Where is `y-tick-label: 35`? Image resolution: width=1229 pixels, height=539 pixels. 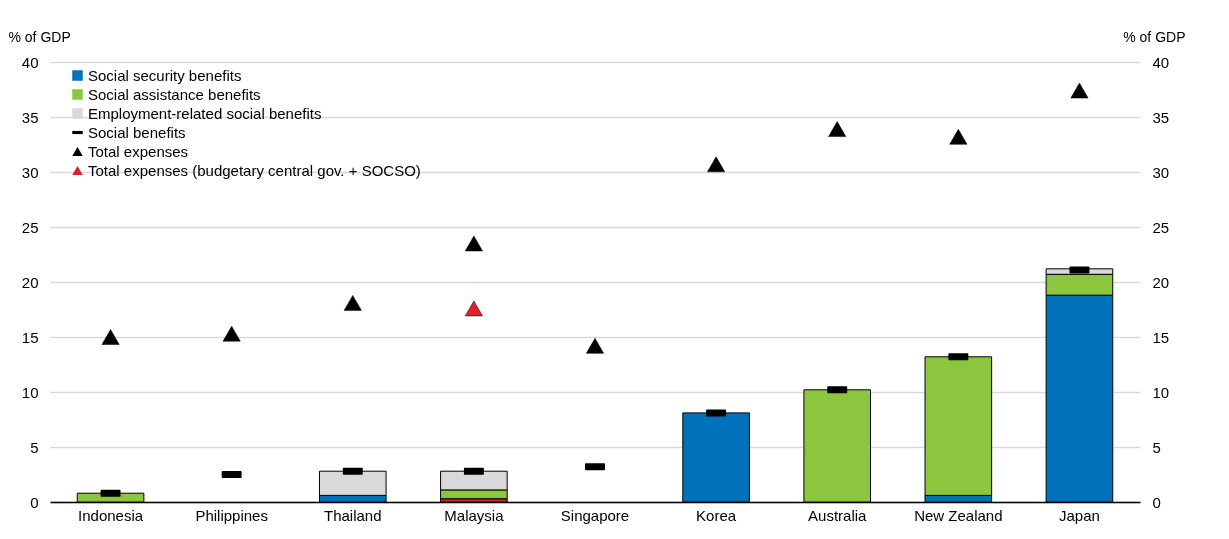
y-tick-label: 35 is located at coordinates (30, 117).